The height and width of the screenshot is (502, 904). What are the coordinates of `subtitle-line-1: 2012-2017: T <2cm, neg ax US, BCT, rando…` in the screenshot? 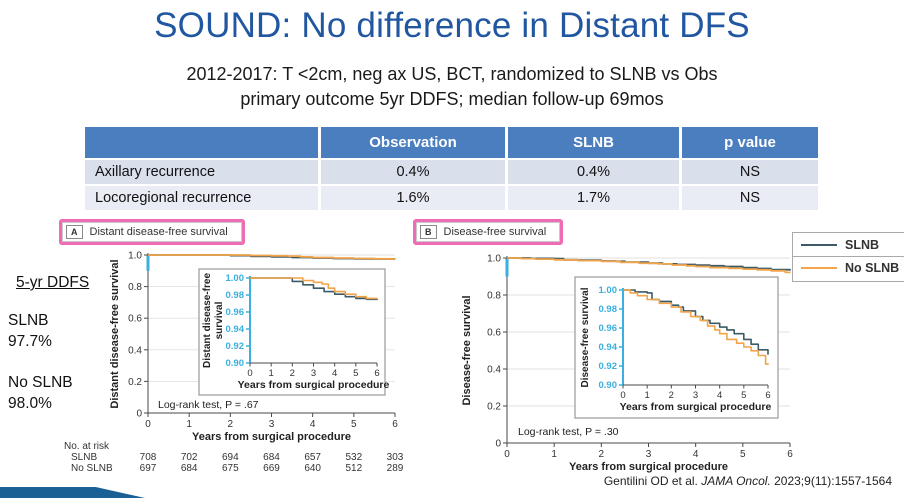 It's located at (452, 74).